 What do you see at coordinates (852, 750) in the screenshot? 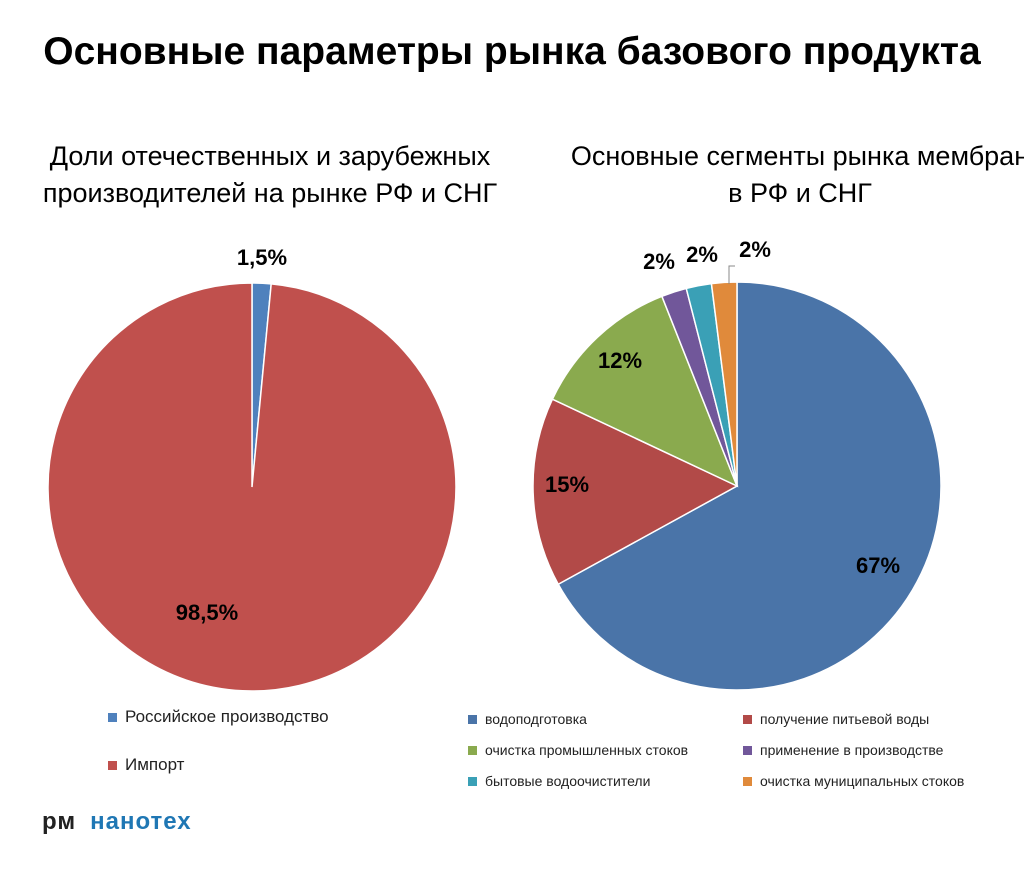
I see `legend-segments-item-3-label: применение в производстве` at bounding box center [852, 750].